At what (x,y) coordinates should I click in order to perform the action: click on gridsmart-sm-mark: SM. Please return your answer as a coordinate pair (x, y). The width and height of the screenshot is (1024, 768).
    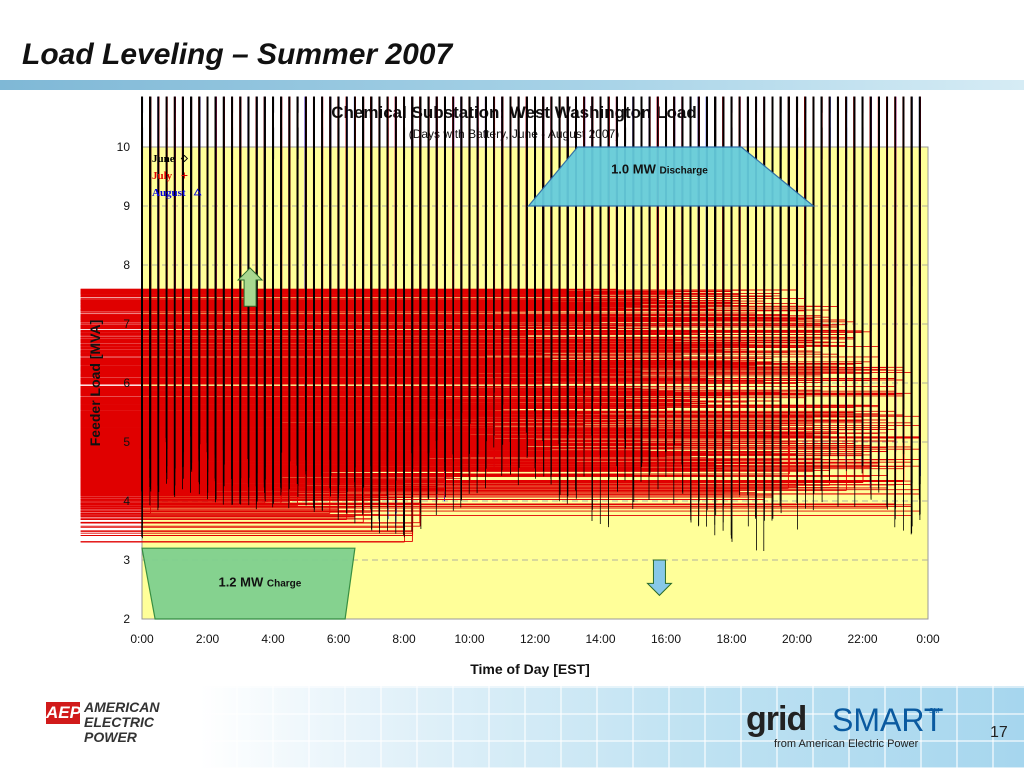
    Looking at the image, I should click on (934, 711).